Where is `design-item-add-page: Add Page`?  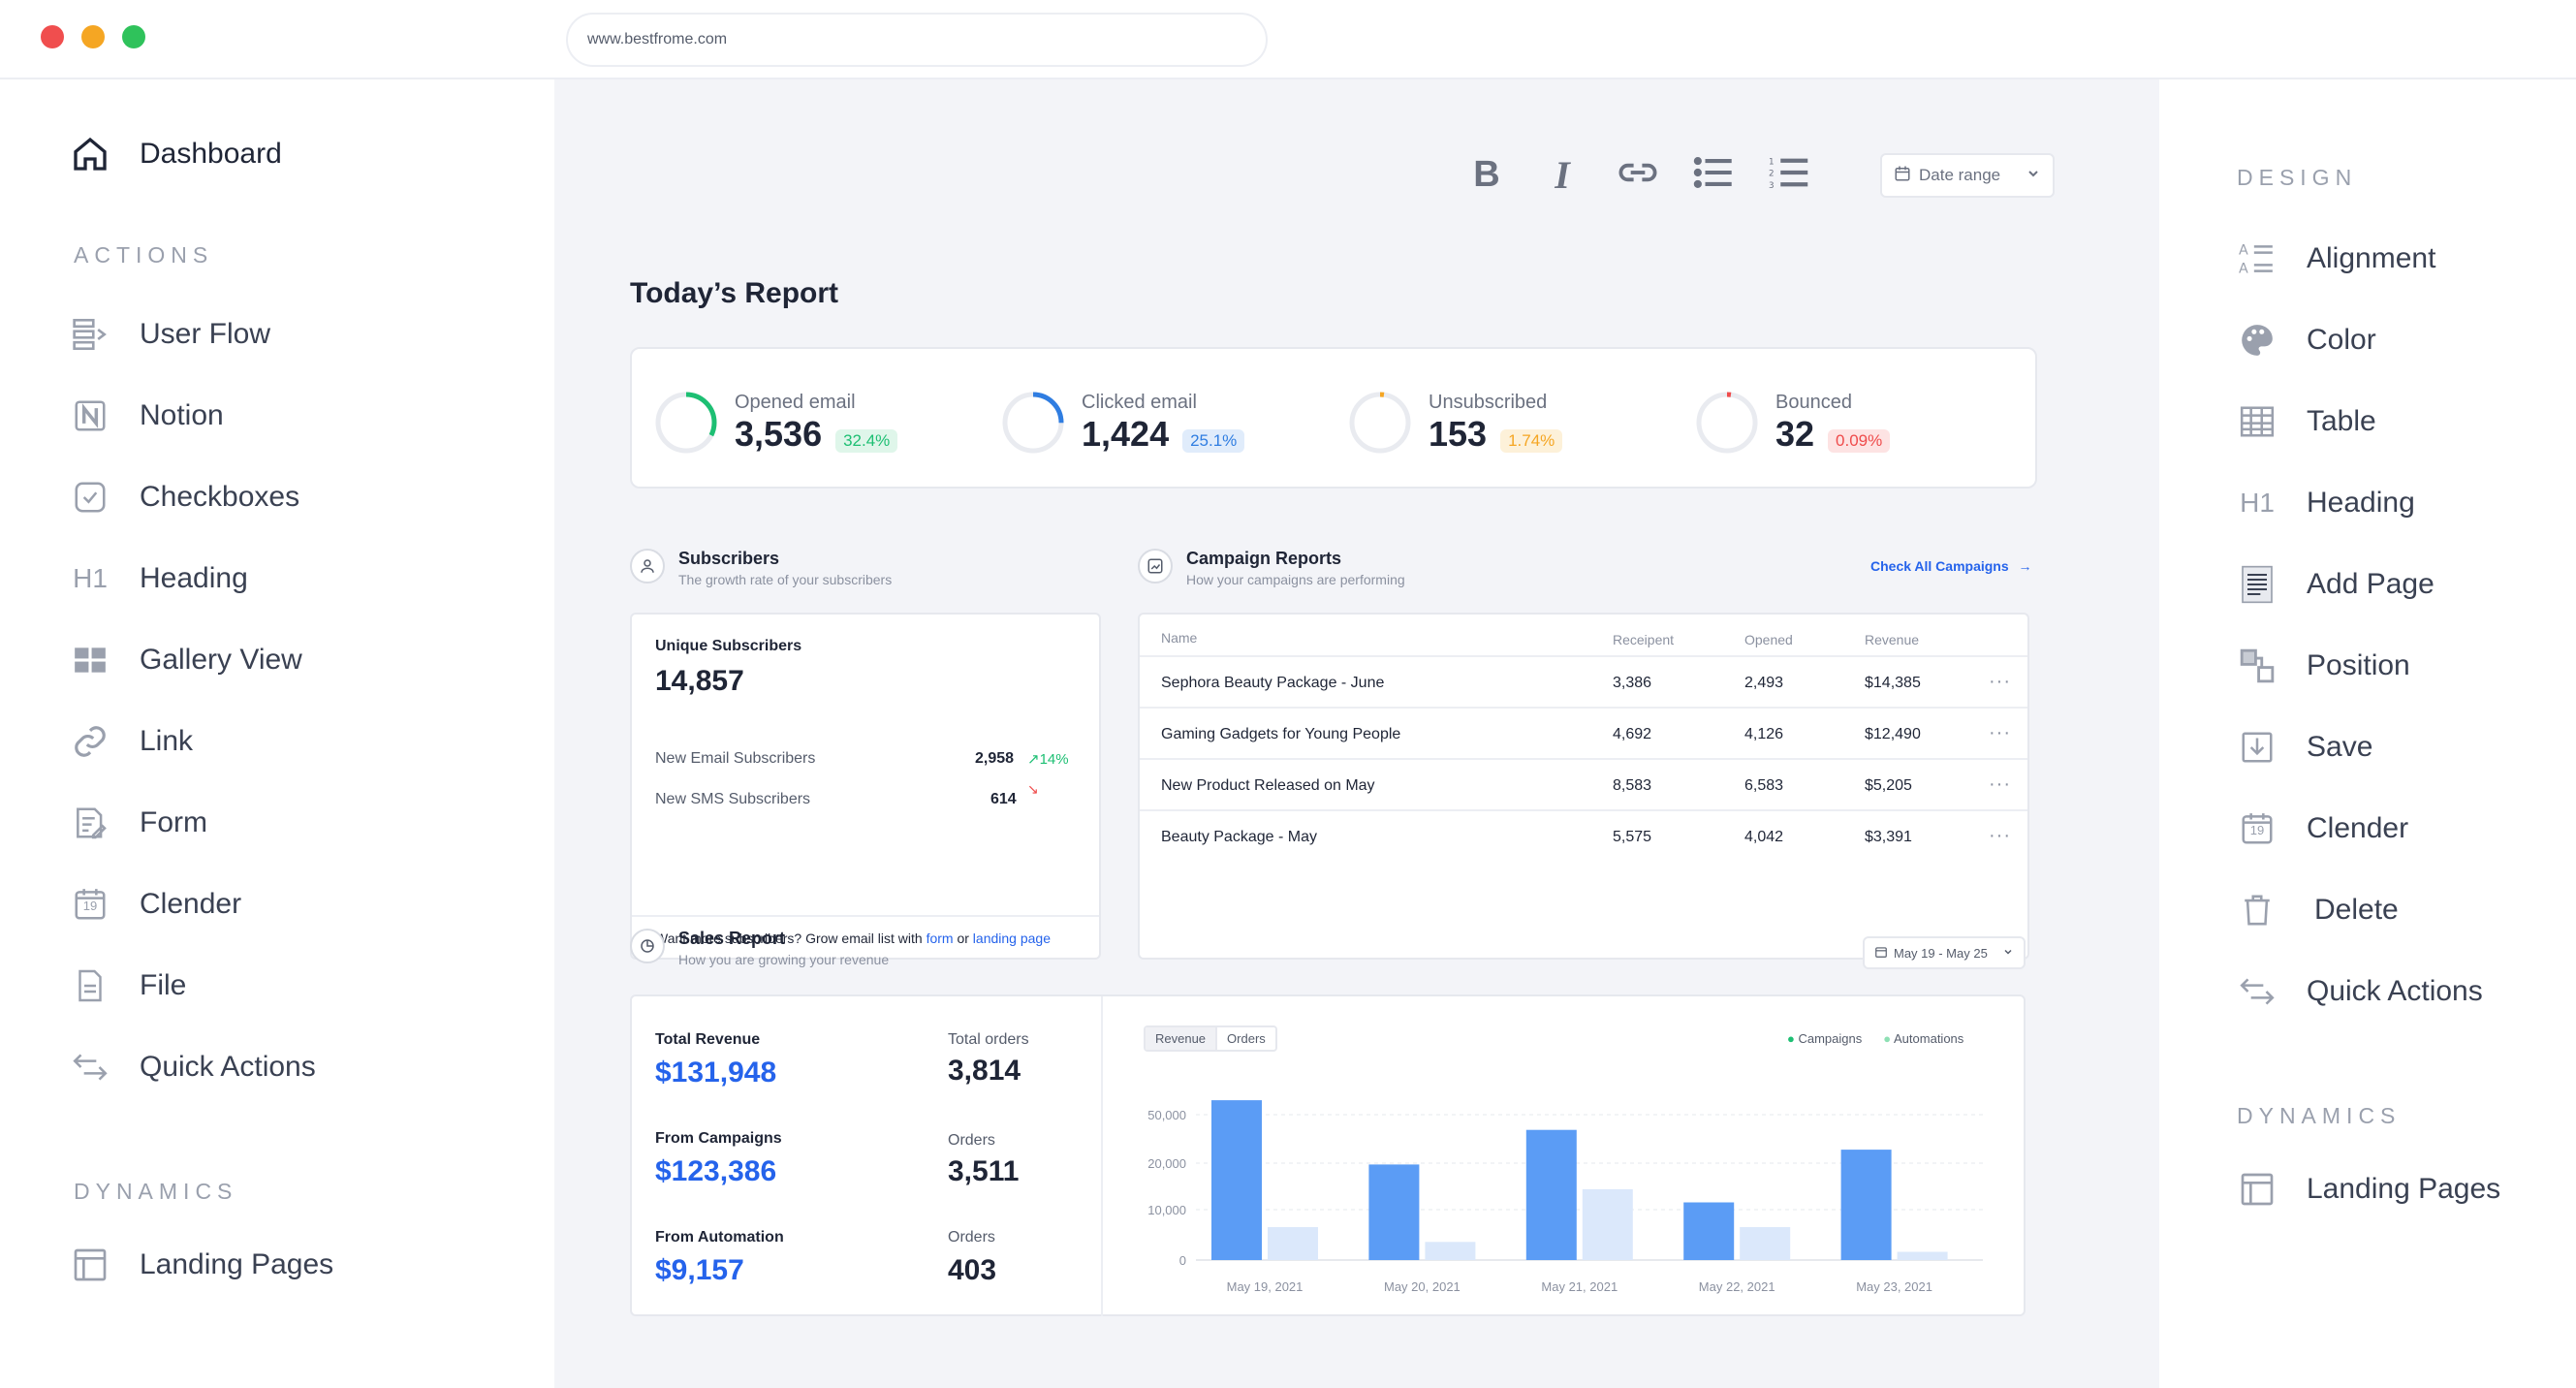
design-item-add-page: Add Page is located at coordinates (2336, 584).